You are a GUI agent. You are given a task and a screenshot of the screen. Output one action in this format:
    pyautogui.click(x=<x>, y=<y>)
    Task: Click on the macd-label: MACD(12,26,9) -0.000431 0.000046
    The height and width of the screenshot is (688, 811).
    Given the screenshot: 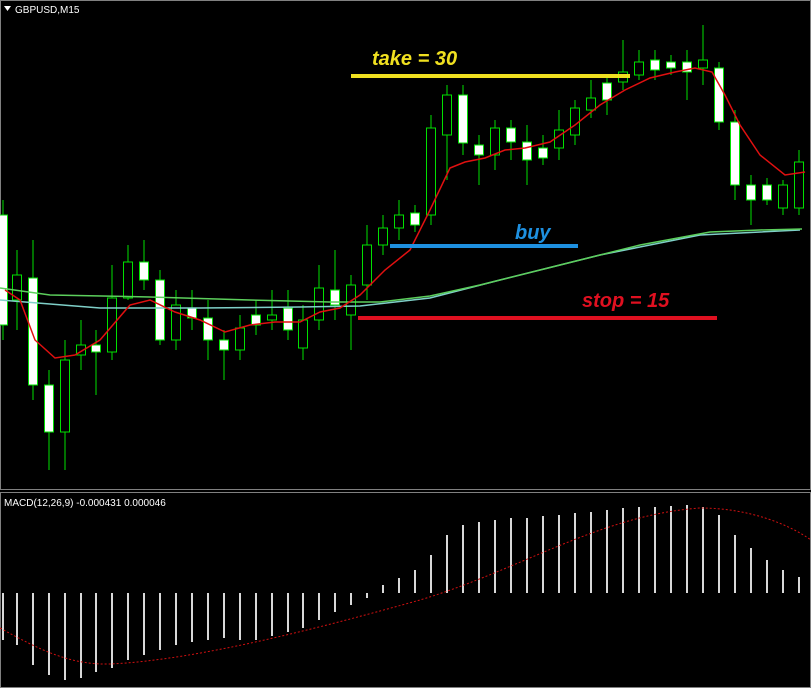 What is the action you would take?
    pyautogui.click(x=85, y=503)
    